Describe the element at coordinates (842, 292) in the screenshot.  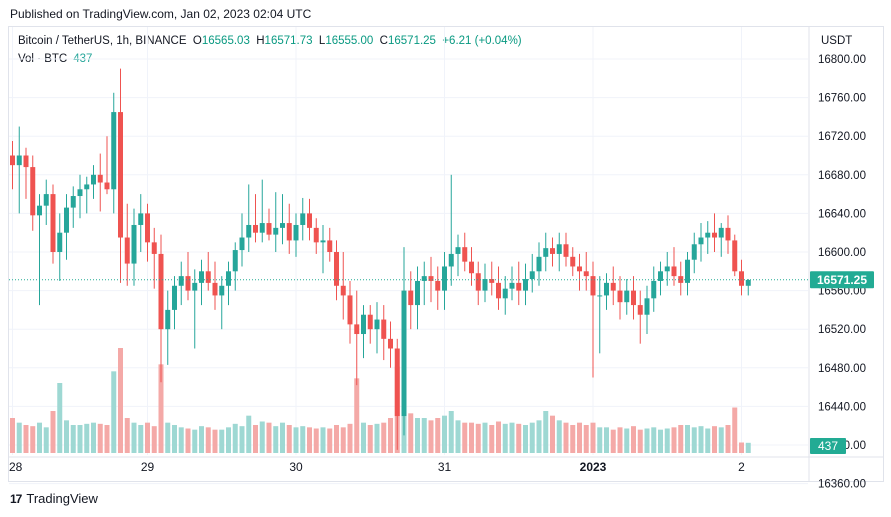
I see `price-tick-label: 16560.00` at that location.